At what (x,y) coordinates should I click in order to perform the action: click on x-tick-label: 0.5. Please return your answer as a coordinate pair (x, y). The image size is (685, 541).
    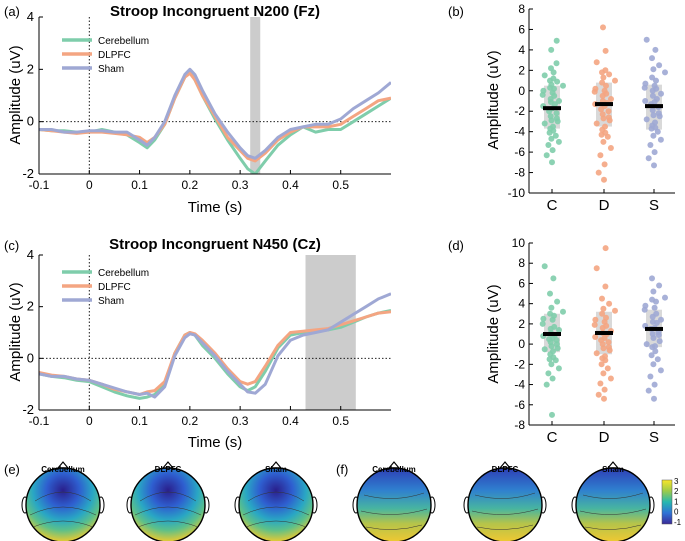
    Looking at the image, I should click on (340, 185).